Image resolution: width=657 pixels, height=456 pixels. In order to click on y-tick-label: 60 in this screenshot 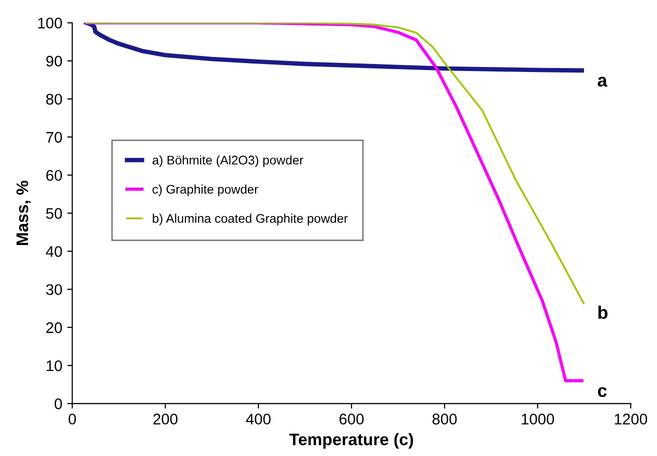, I will do `click(54, 175)`.